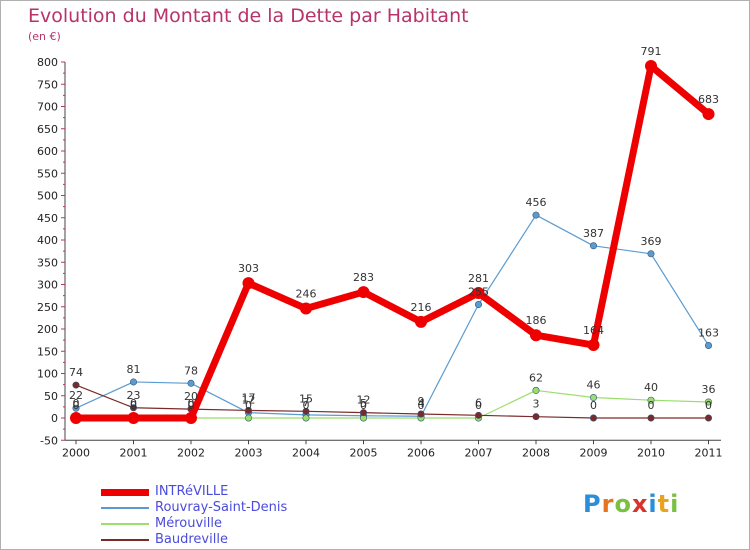 The width and height of the screenshot is (750, 550). I want to click on data-label-3: 9, so click(421, 401).